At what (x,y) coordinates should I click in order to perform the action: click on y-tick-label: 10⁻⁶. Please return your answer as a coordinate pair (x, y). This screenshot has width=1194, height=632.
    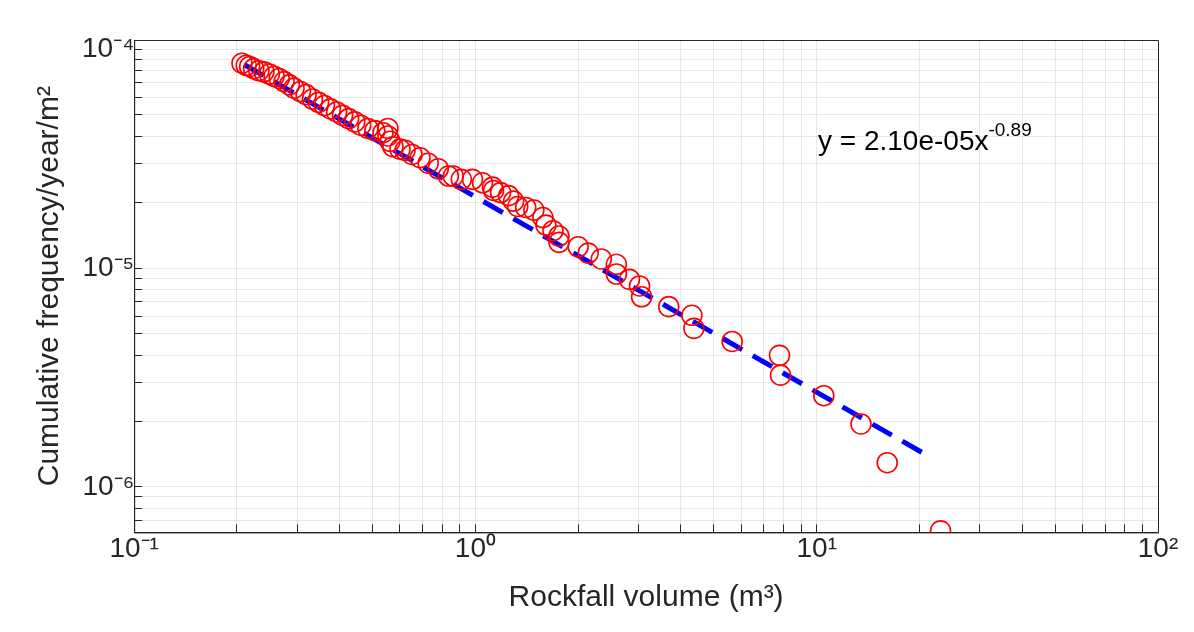
    Looking at the image, I should click on (108, 485).